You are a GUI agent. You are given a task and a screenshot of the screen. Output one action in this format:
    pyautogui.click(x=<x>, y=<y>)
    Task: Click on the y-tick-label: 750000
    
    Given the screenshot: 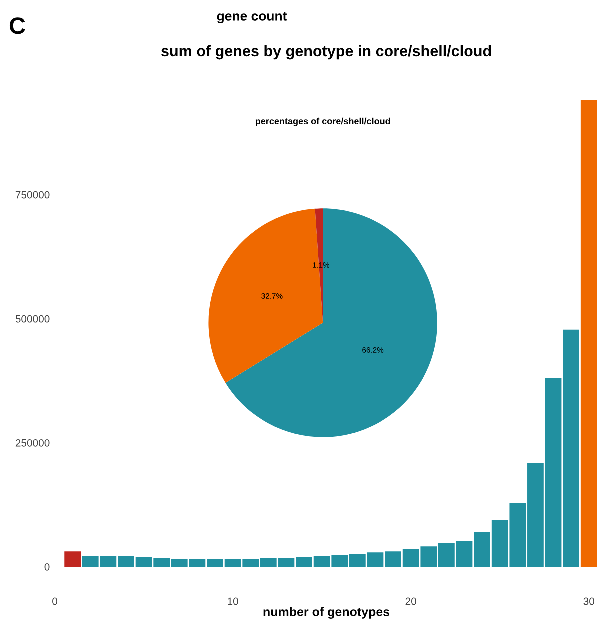 What is the action you would take?
    pyautogui.click(x=33, y=195)
    